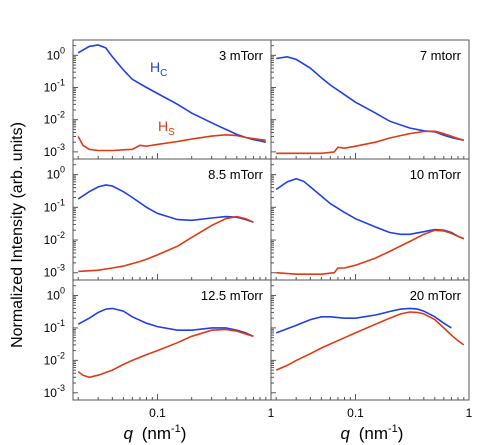 Image resolution: width=491 pixels, height=445 pixels. I want to click on panel-1: 7 mtorr, so click(370, 99).